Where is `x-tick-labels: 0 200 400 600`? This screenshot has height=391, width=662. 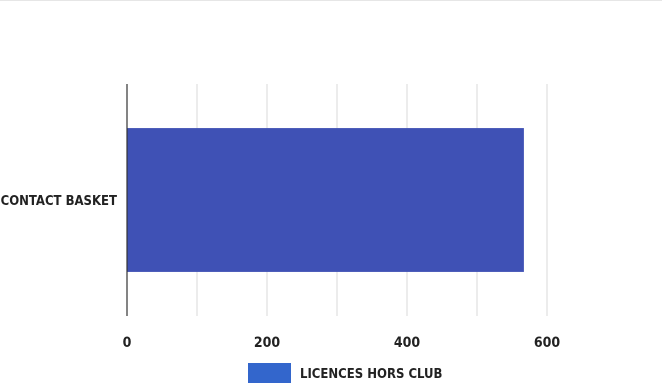
x-tick-labels: 0 200 400 600 is located at coordinates (342, 343).